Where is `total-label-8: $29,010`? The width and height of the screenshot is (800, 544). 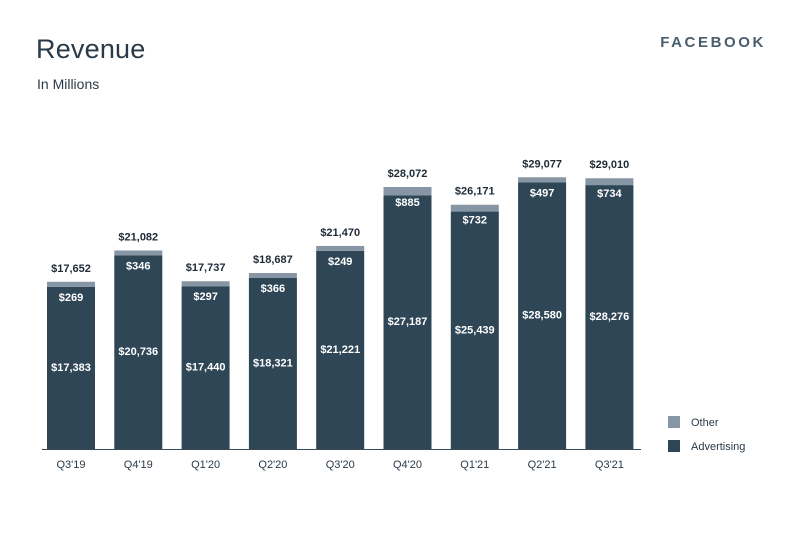
total-label-8: $29,010 is located at coordinates (610, 165).